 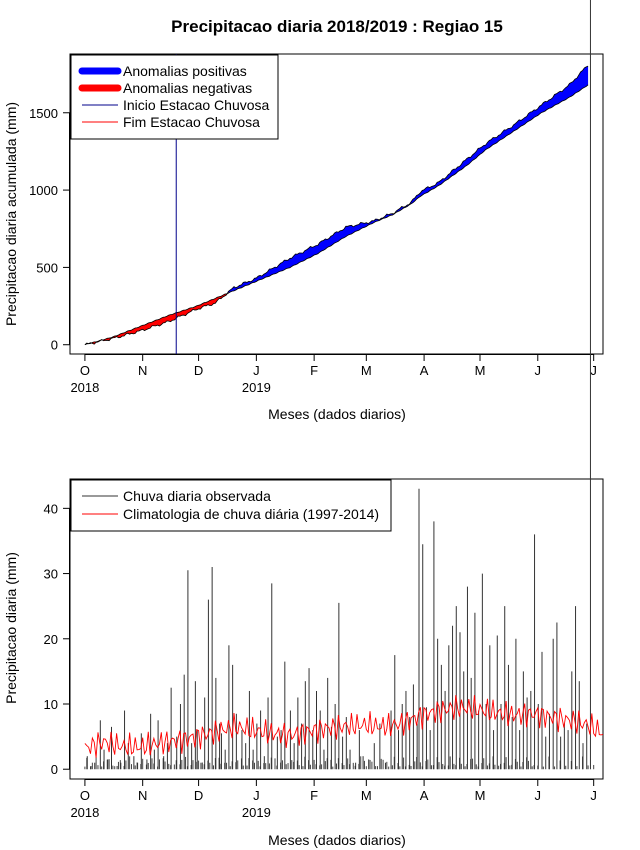 What do you see at coordinates (337, 840) in the screenshot?
I see `bottom-x-axis-label: Meses (dados diarios)` at bounding box center [337, 840].